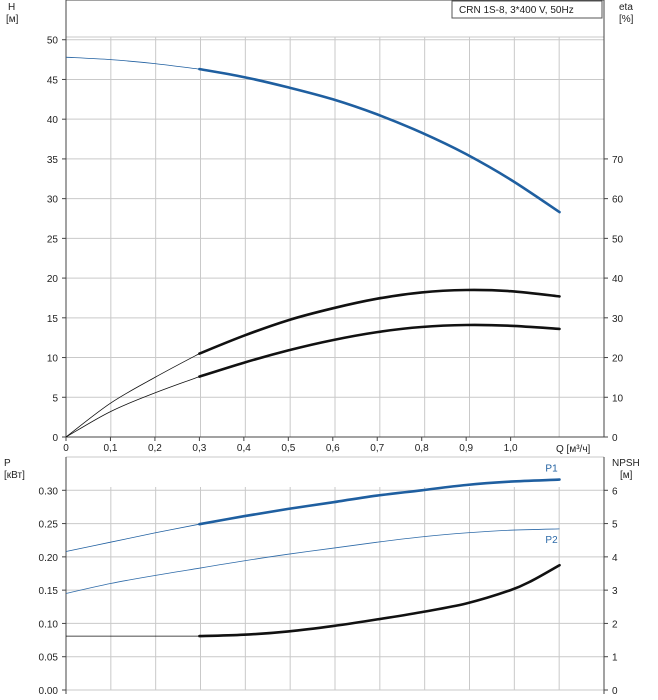 The image size is (658, 700). What do you see at coordinates (618, 200) in the screenshot?
I see `y-right-tick-label: 60` at bounding box center [618, 200].